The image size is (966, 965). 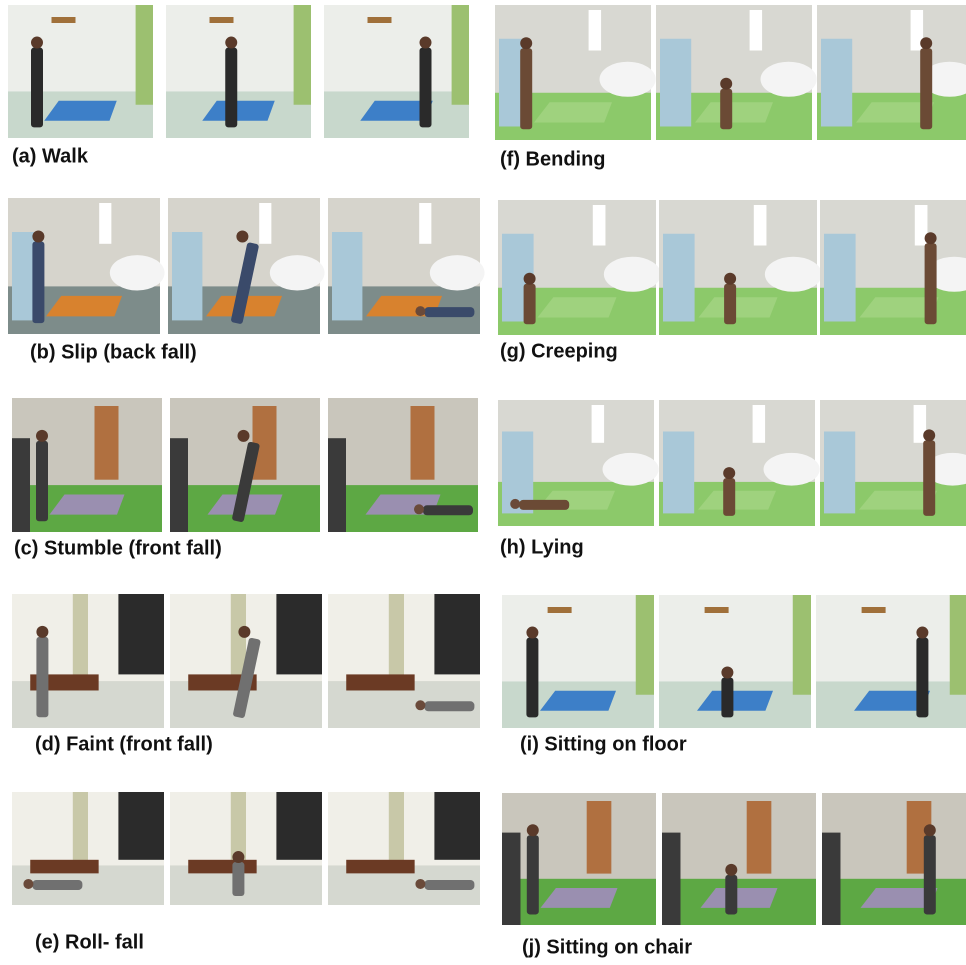 I want to click on panel-caption: (g) Creeping, so click(x=559, y=351).